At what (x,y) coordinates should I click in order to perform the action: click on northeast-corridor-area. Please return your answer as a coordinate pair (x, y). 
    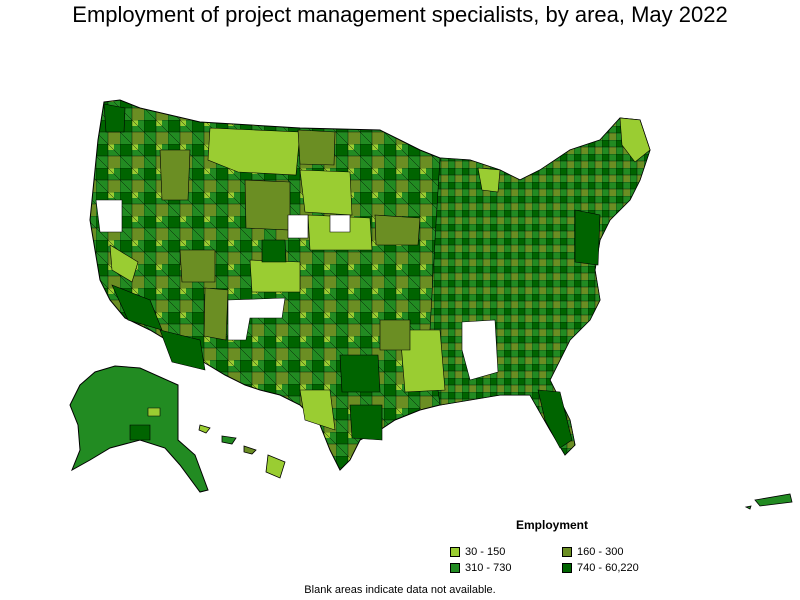
    Looking at the image, I should click on (587, 237).